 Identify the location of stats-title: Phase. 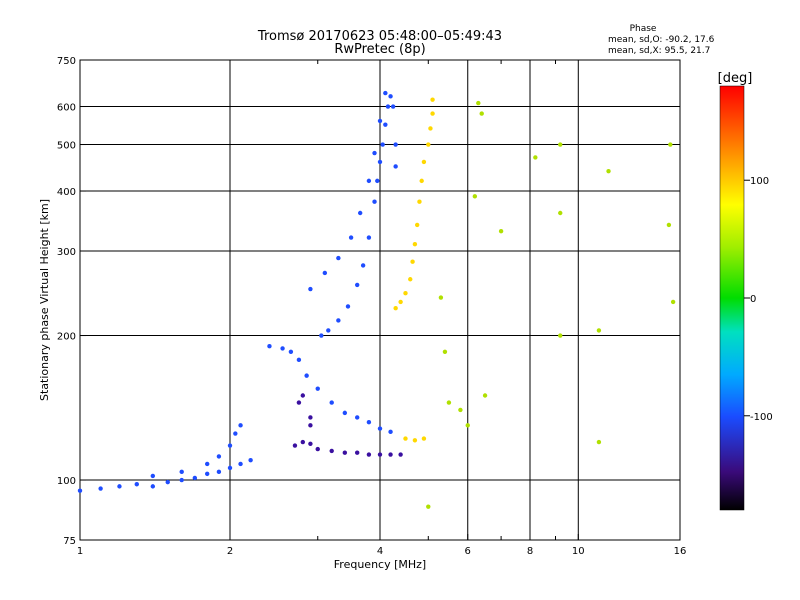
(643, 29).